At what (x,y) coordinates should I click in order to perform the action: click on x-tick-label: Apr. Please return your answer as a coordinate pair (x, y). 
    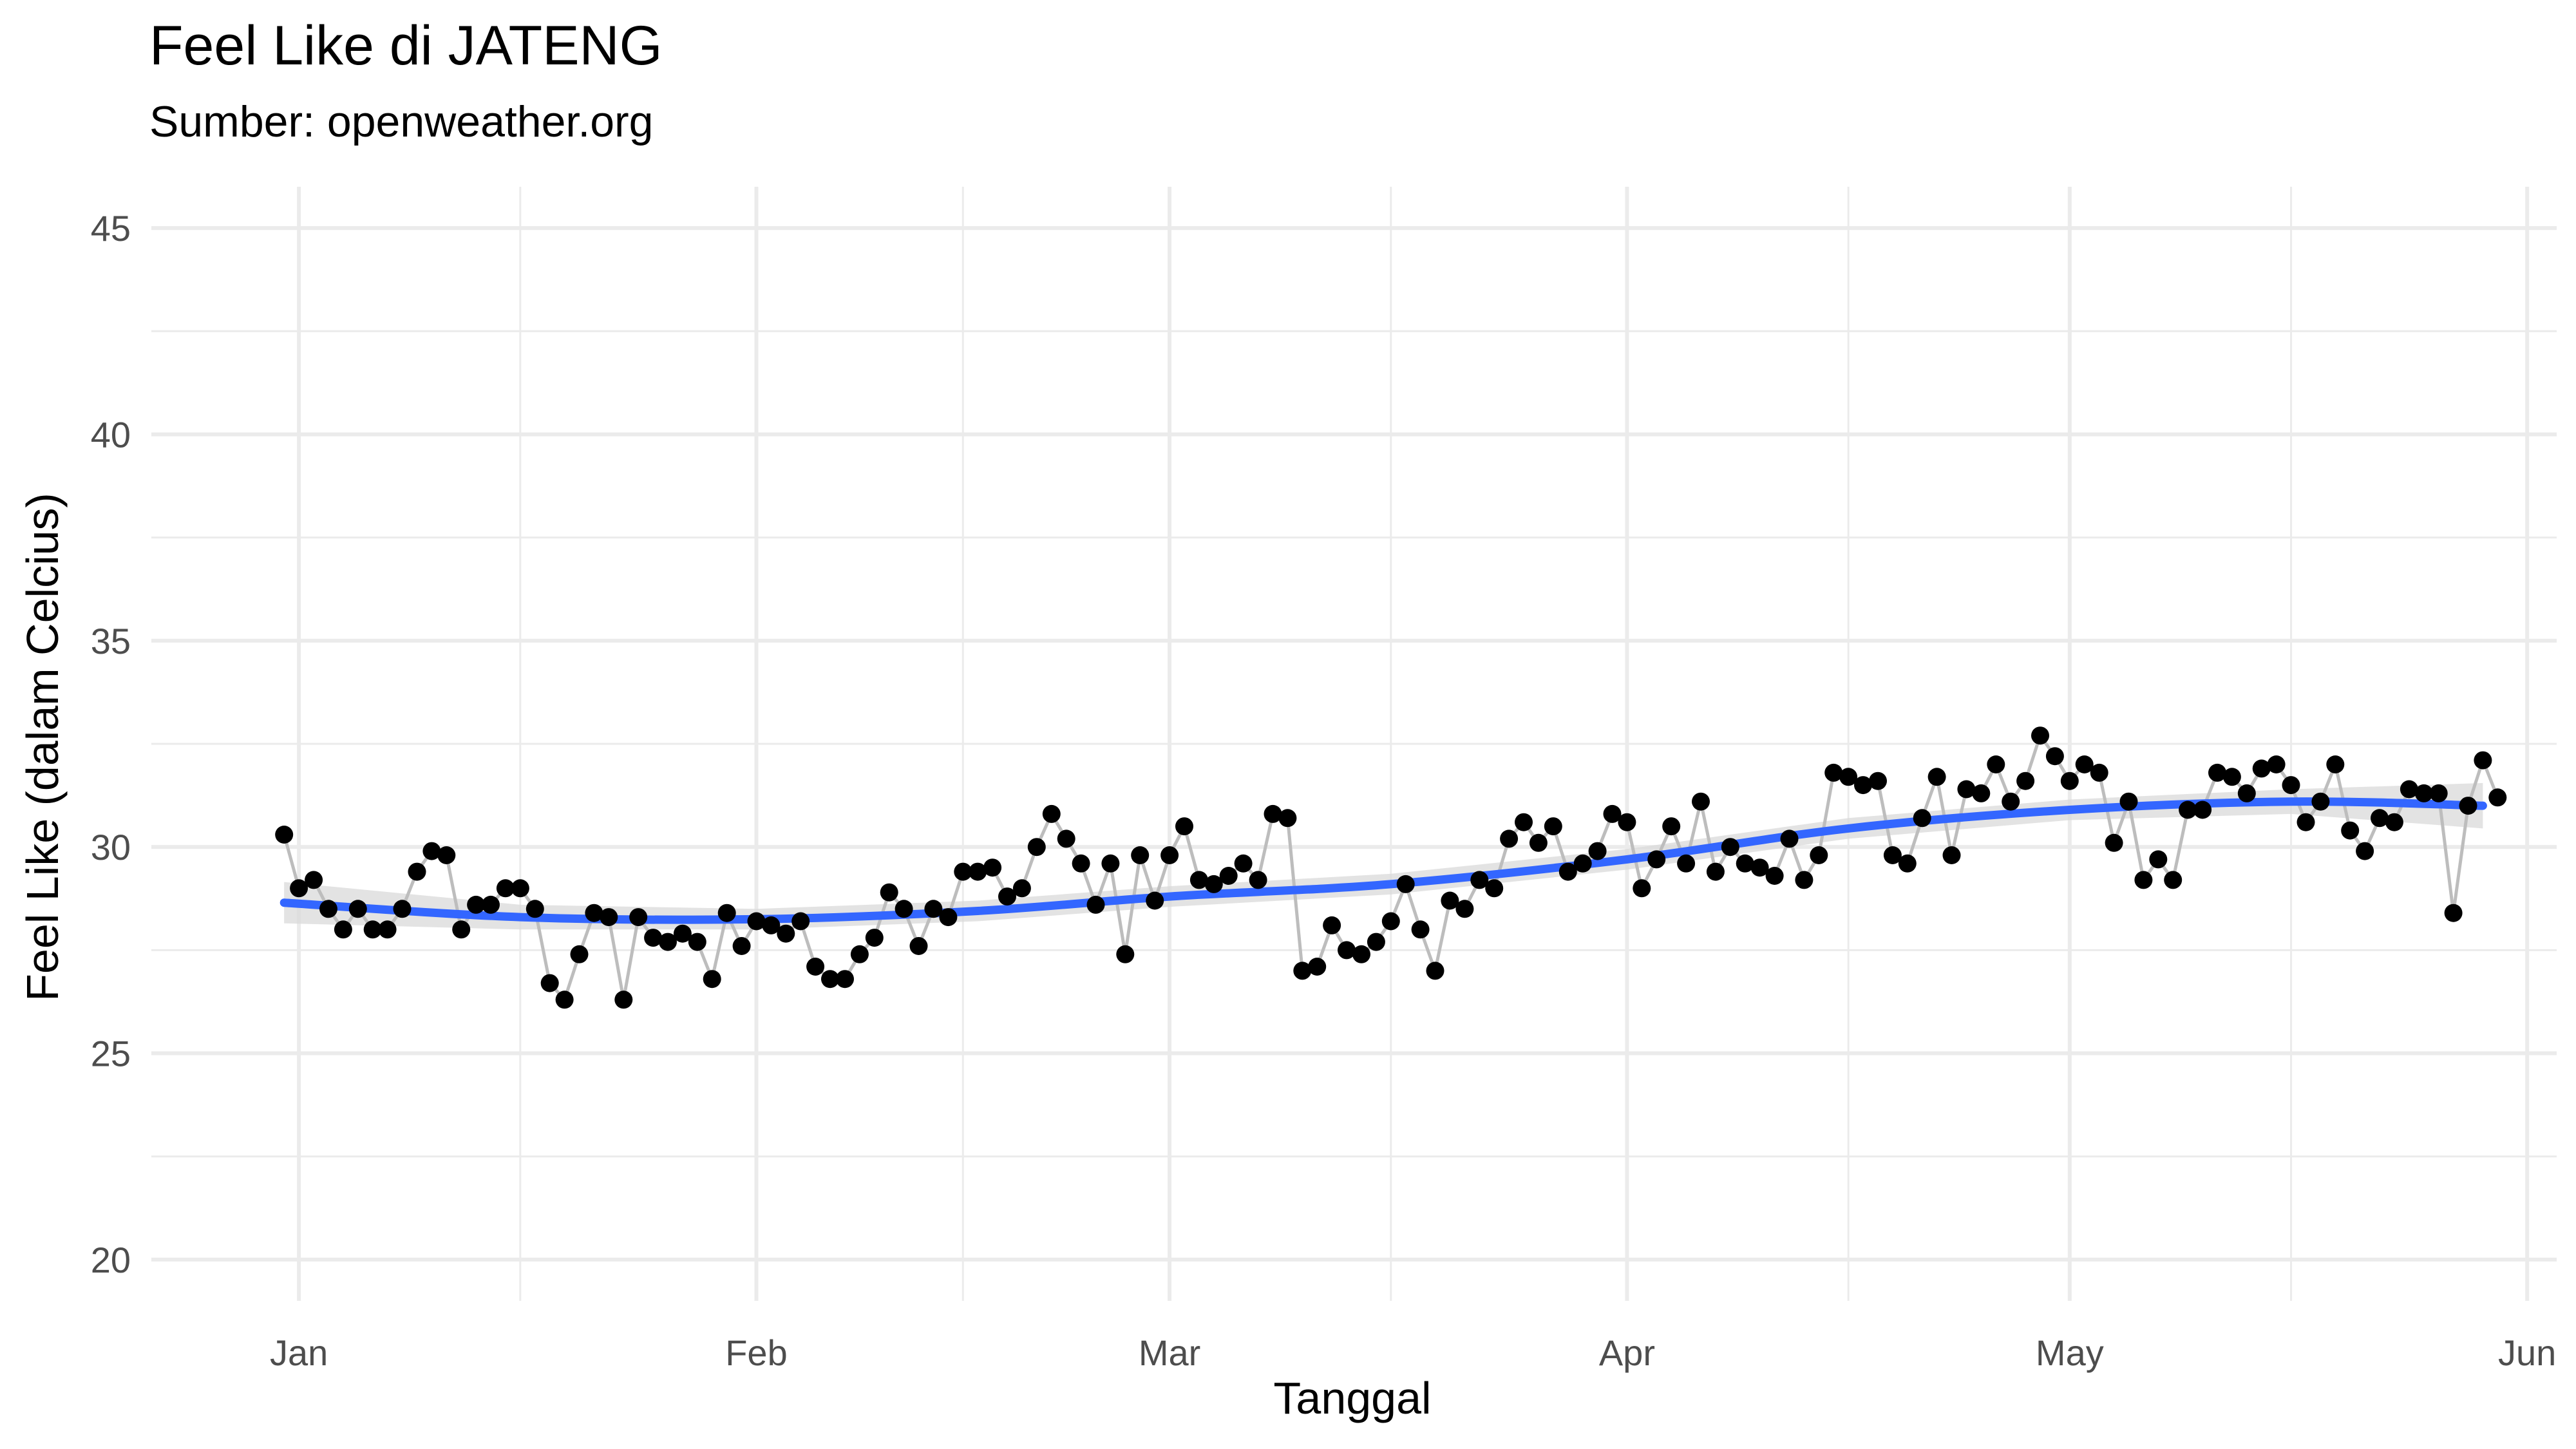
    Looking at the image, I should click on (1627, 1352).